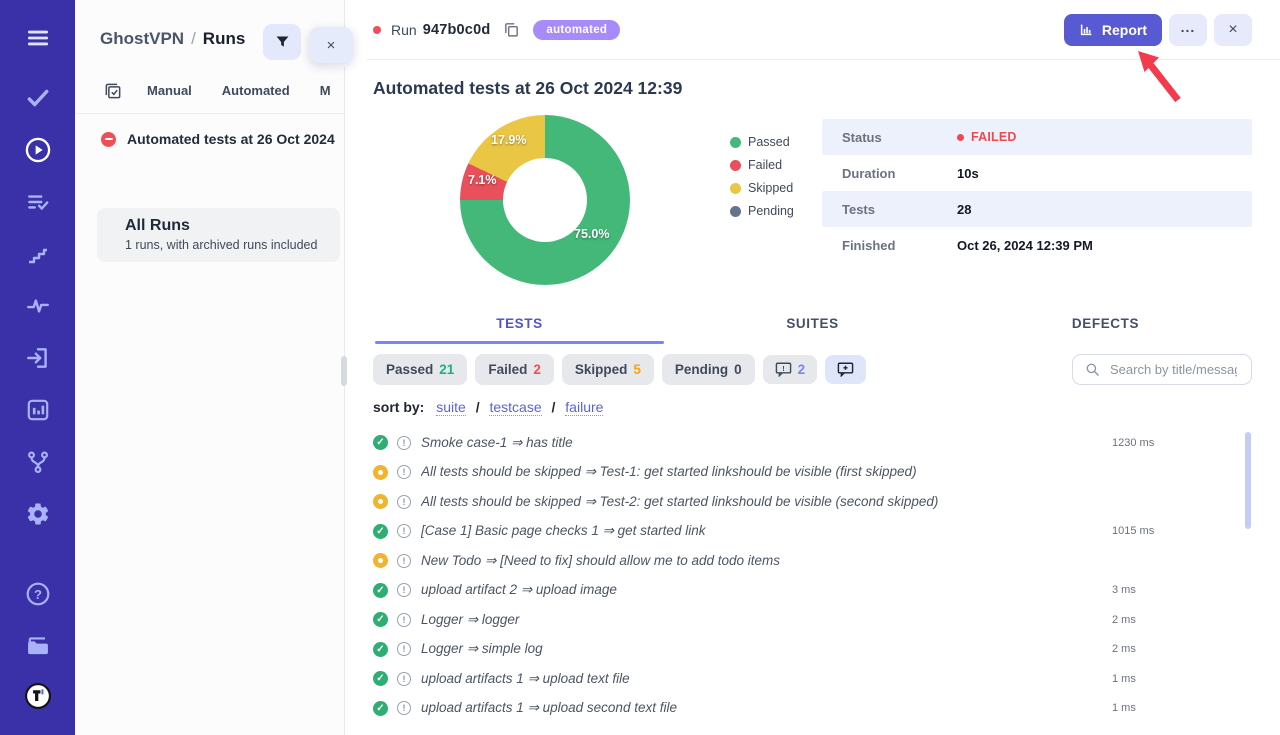 The height and width of the screenshot is (735, 1280). Describe the element at coordinates (701, 369) in the screenshot. I see `chip-label: Pending` at that location.